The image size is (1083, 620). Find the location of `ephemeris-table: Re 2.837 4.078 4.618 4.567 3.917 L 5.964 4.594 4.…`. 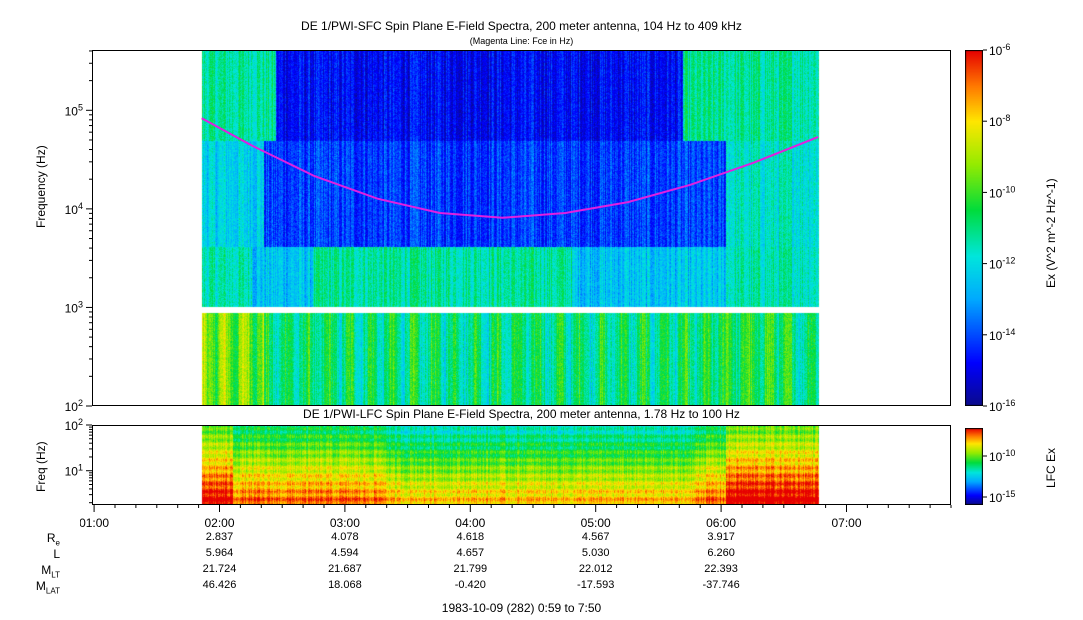

ephemeris-table: Re 2.837 4.078 4.618 4.567 3.917 L 5.964 4.594 4.… is located at coordinates (541, 566).